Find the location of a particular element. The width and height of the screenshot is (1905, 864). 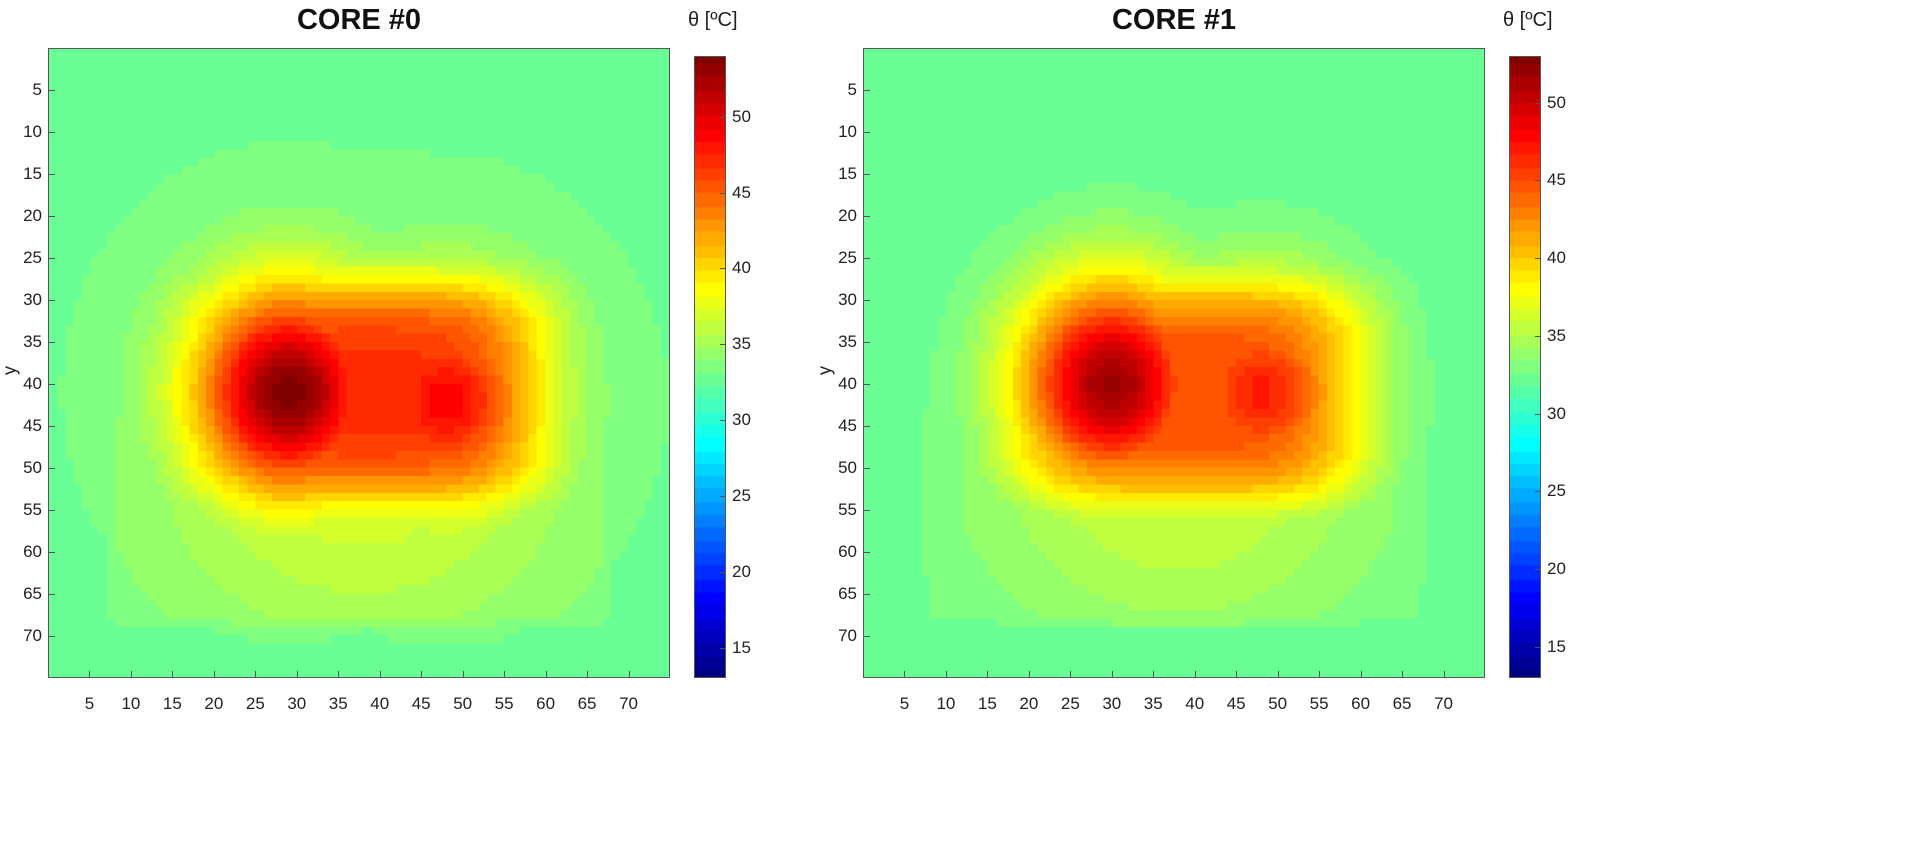

colorbar-tick-label: 45 is located at coordinates (741, 192).